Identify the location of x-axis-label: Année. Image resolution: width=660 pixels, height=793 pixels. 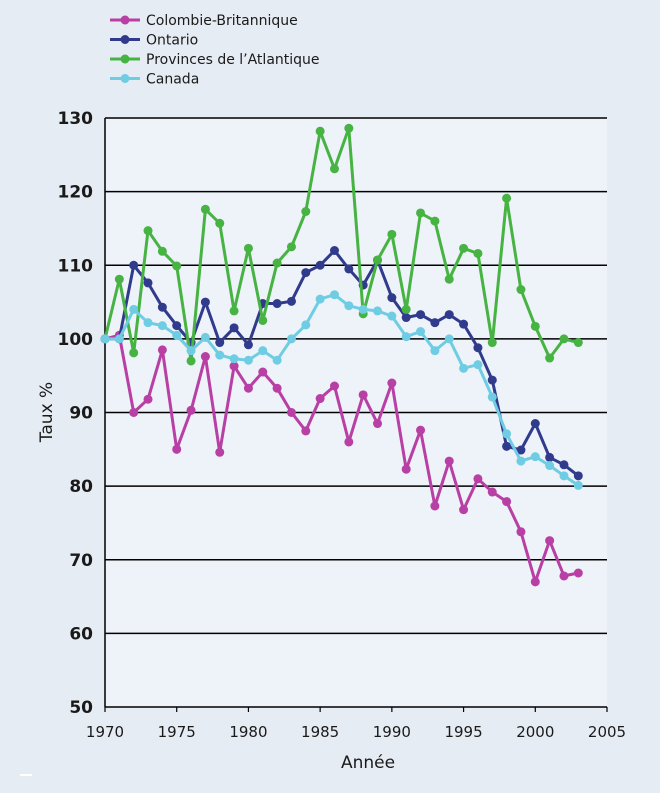
(368, 763).